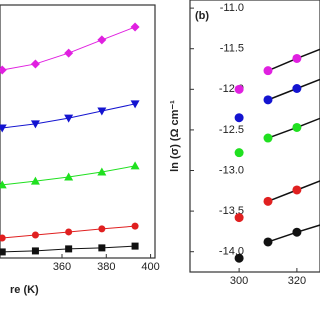 The image size is (320, 325). Describe the element at coordinates (150, 267) in the screenshot. I see `x-tick-label: 400` at that location.